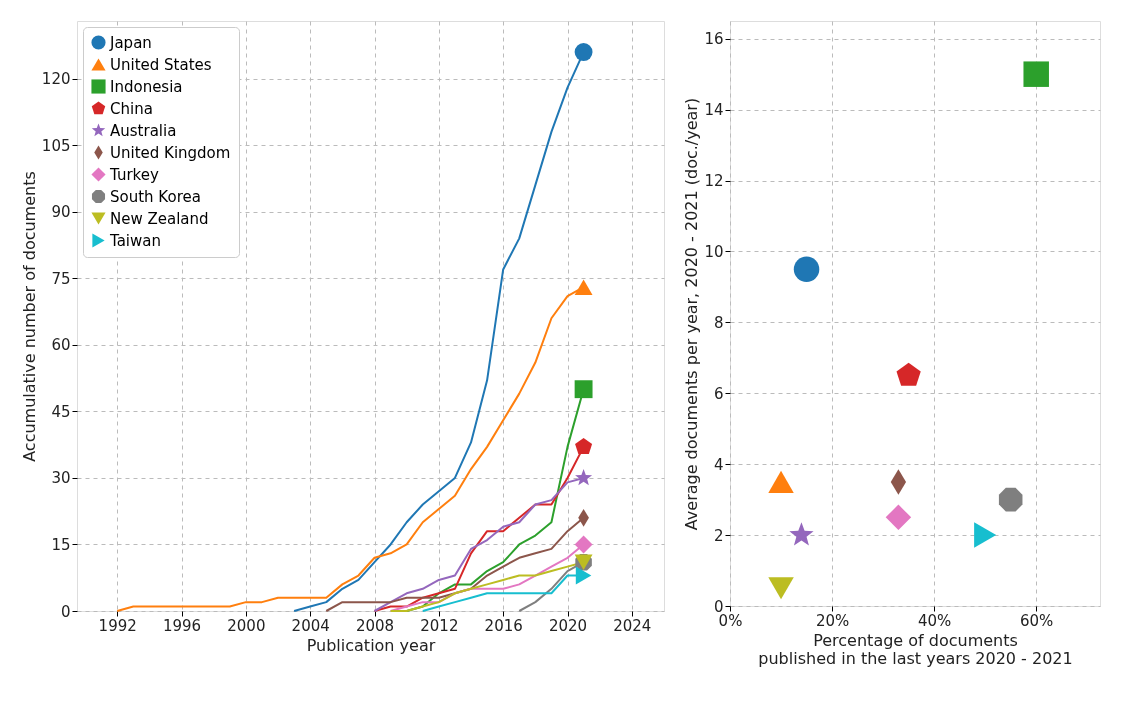  Describe the element at coordinates (134, 174) in the screenshot. I see `legend-label: Turkey` at that location.